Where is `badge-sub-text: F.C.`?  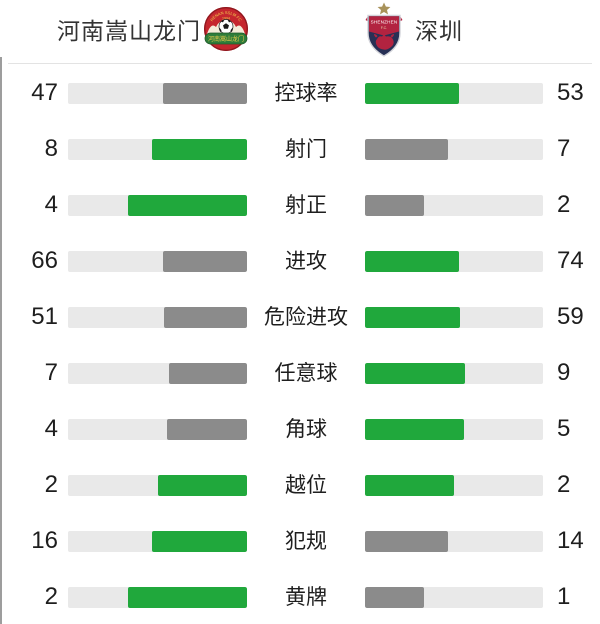 badge-sub-text: F.C. is located at coordinates (384, 28).